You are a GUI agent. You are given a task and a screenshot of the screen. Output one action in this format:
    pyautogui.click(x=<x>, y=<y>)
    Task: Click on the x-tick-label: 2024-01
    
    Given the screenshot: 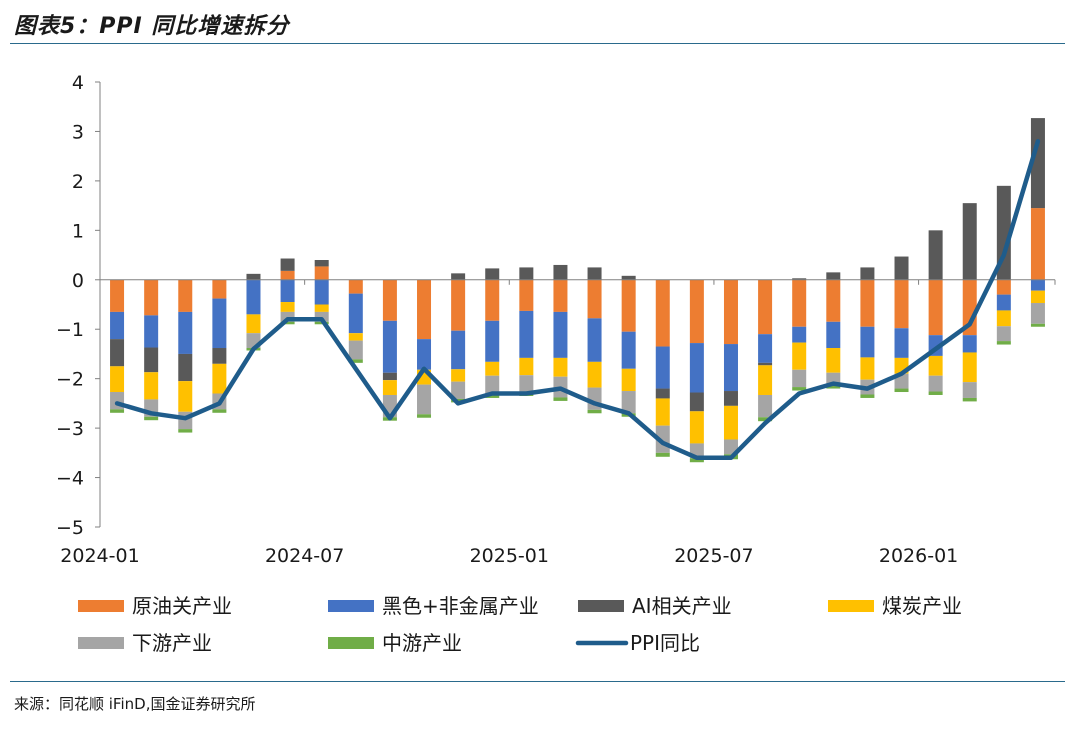 What is the action you would take?
    pyautogui.click(x=99, y=556)
    